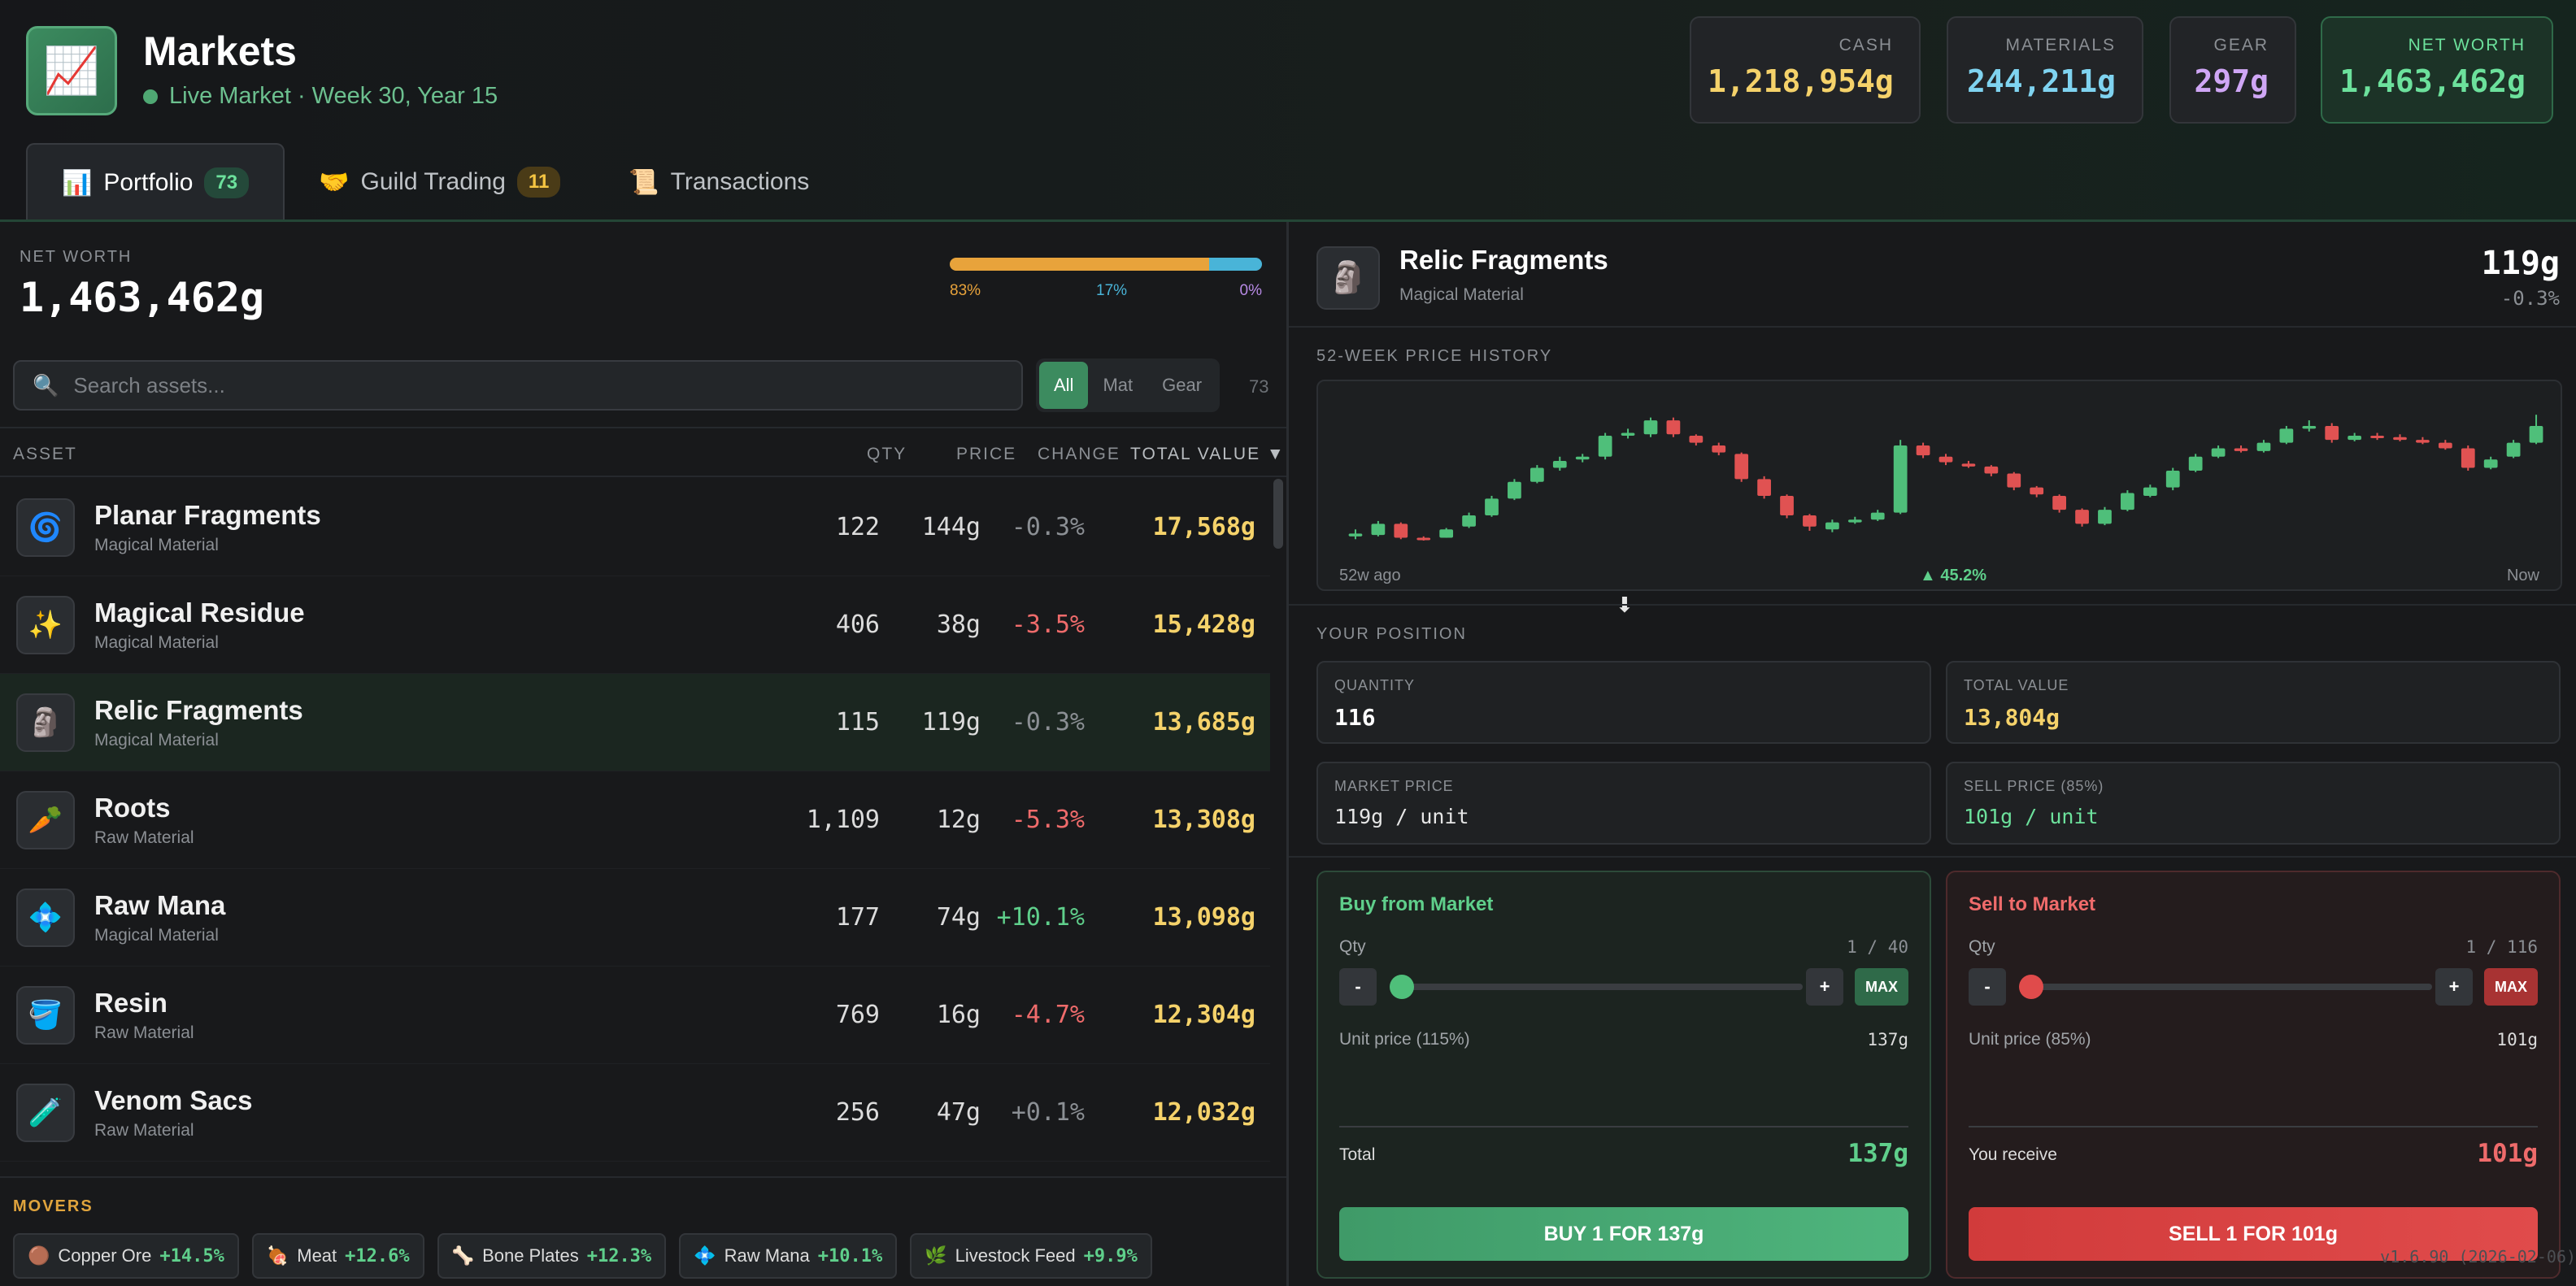 The height and width of the screenshot is (1286, 2576). I want to click on buy-qty-slider, so click(1597, 987).